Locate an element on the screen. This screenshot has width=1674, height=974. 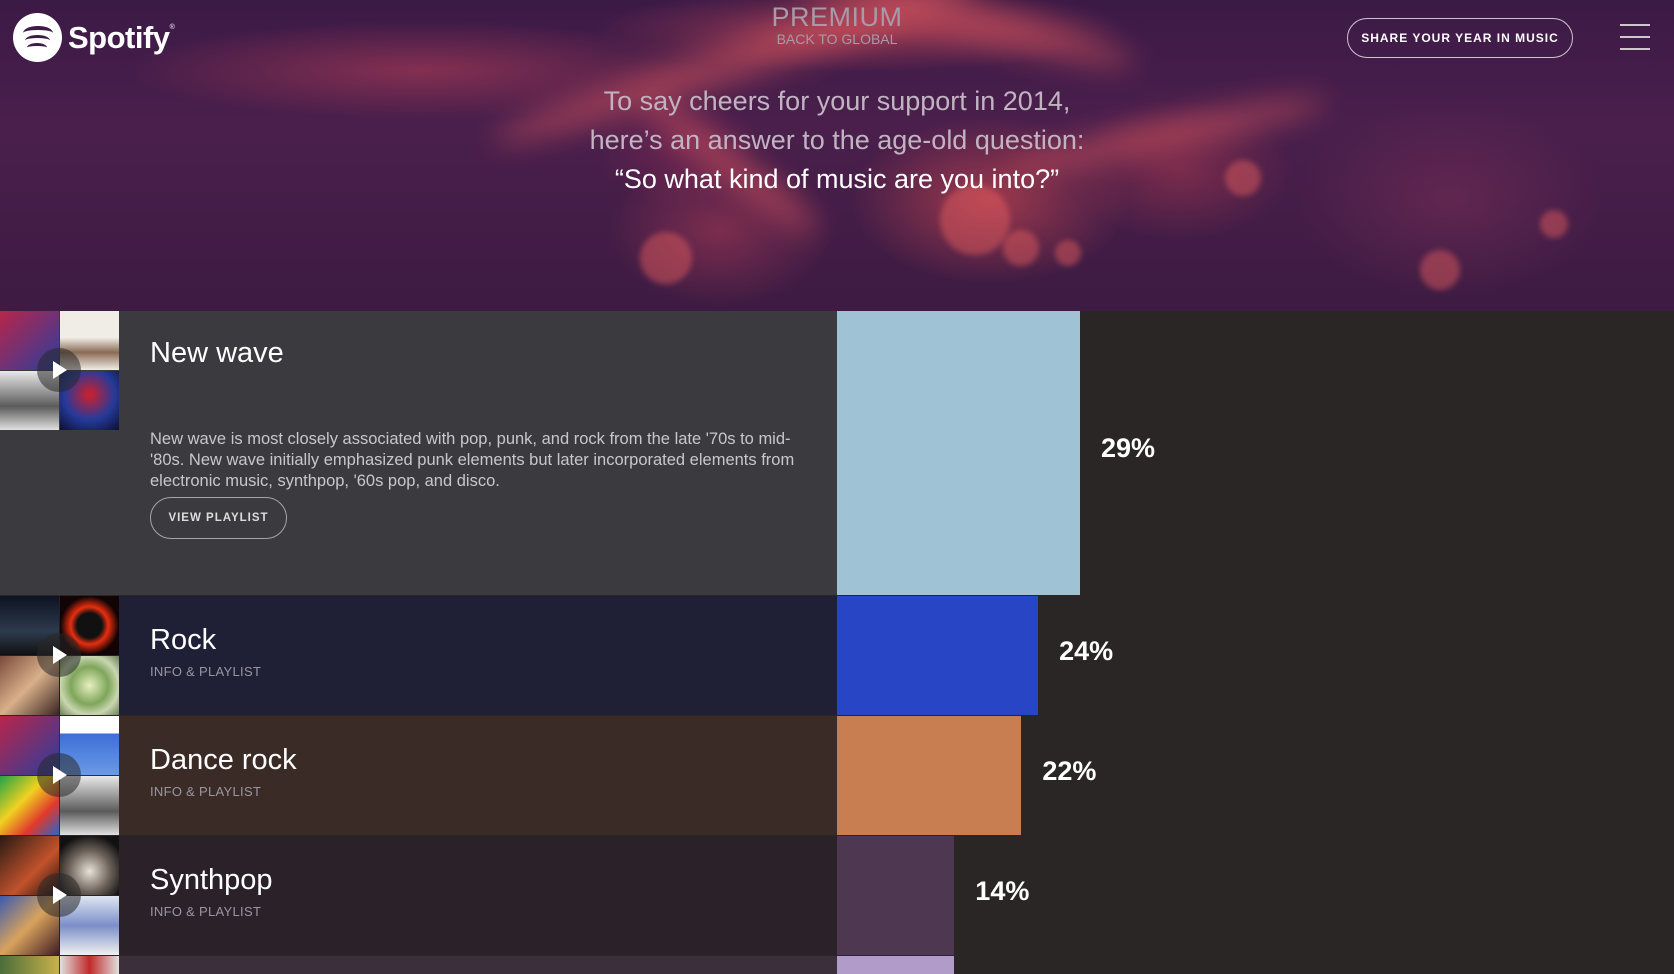
genre-row-dance-rock: Dance rock INFO & PLAYLIST 22% is located at coordinates (837, 775).